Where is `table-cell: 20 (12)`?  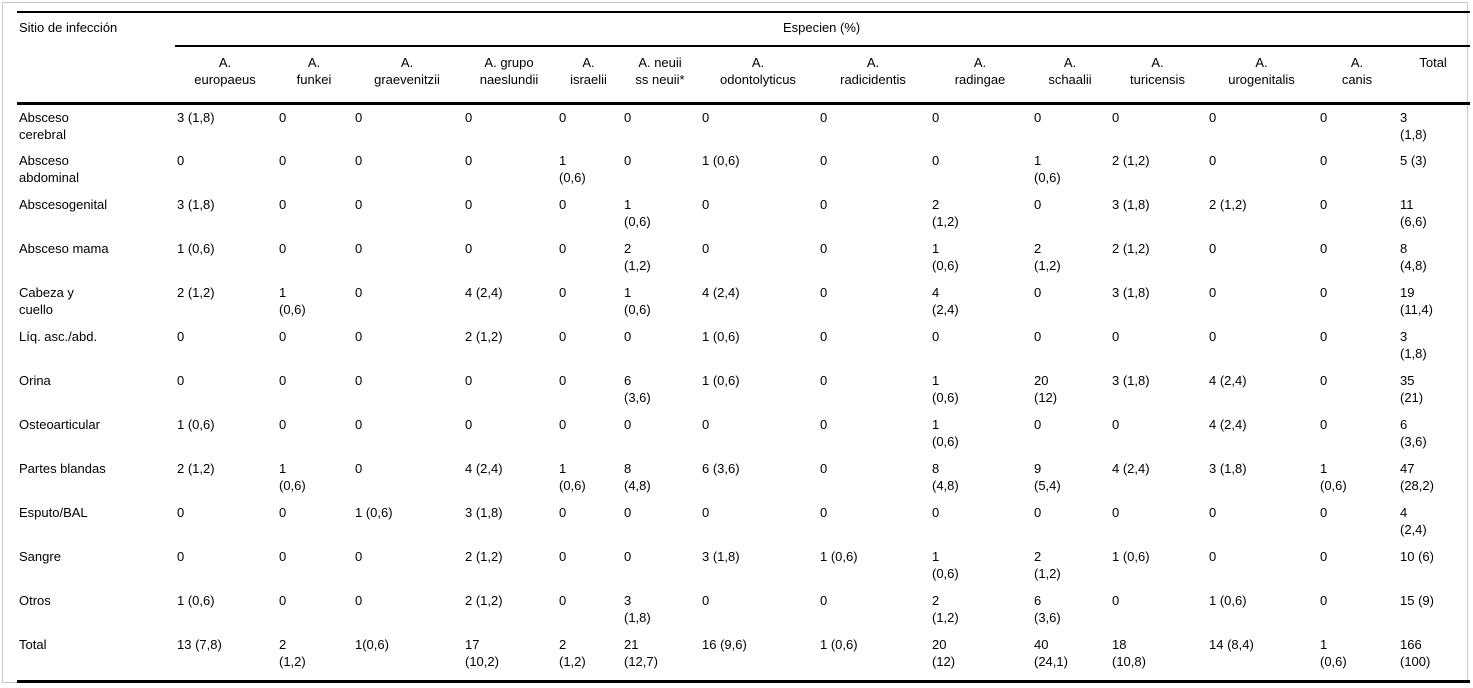
table-cell: 20 (12) is located at coordinates (981, 657).